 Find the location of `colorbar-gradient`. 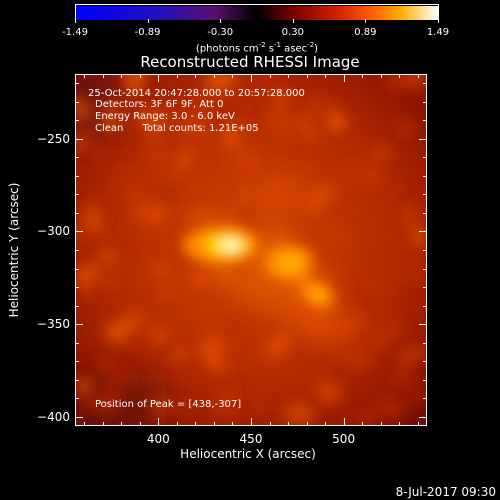

colorbar-gradient is located at coordinates (257, 13).